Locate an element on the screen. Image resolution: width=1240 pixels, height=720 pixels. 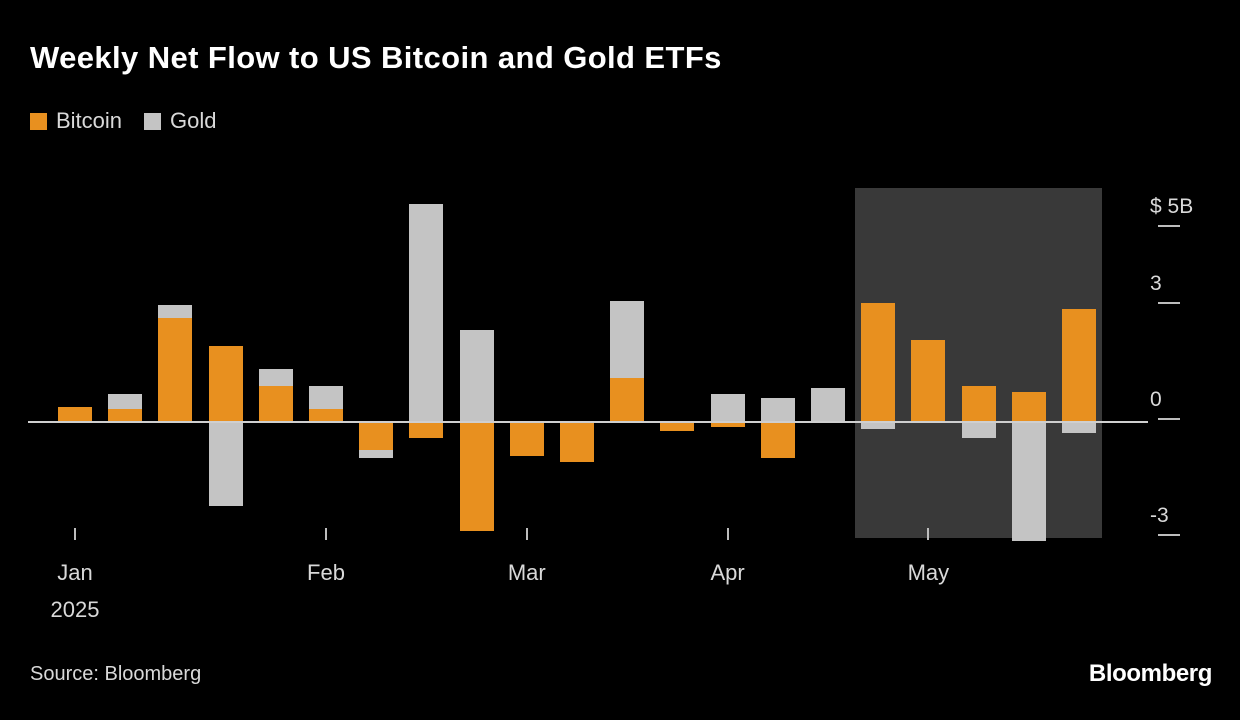
legend-swatch-bitcoin is located at coordinates (38, 121).